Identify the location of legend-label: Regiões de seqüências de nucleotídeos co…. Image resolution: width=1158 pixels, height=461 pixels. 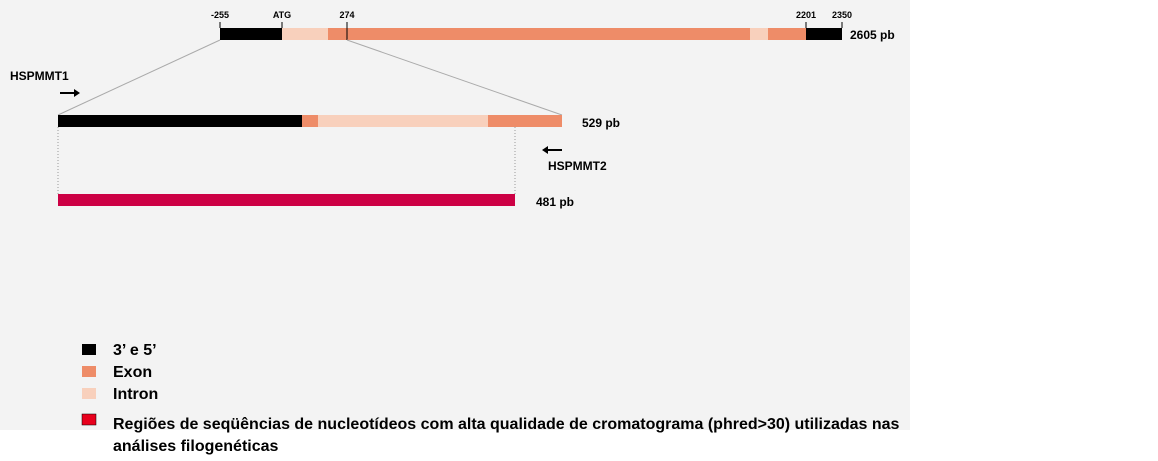
(506, 424).